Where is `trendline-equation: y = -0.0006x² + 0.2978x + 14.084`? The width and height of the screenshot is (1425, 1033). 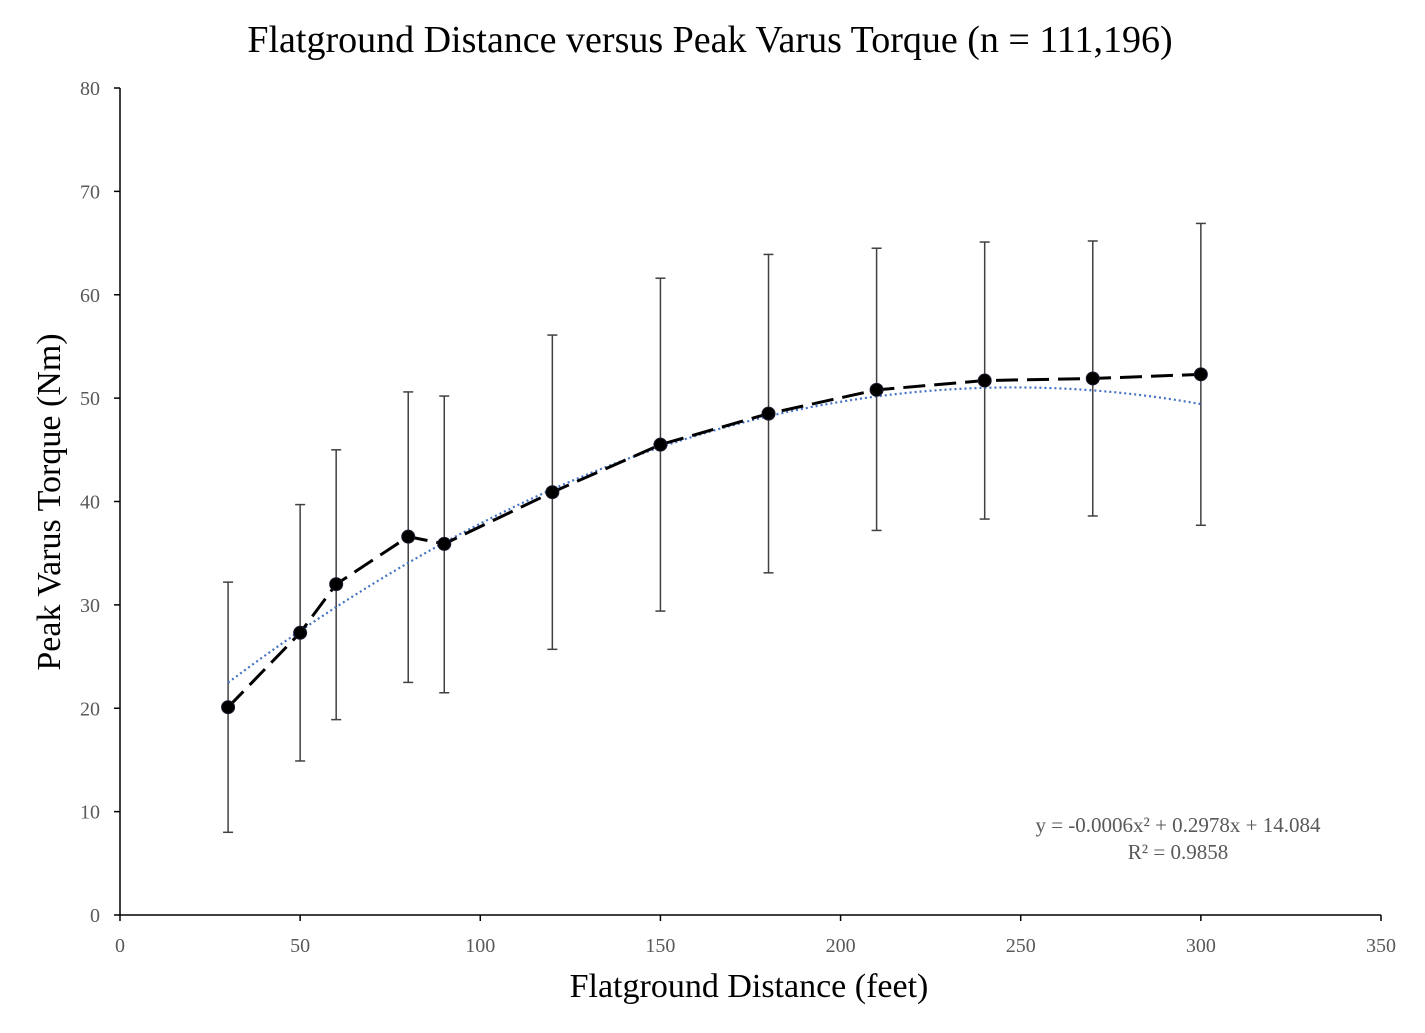
trendline-equation: y = -0.0006x² + 0.2978x + 14.084 is located at coordinates (1178, 825).